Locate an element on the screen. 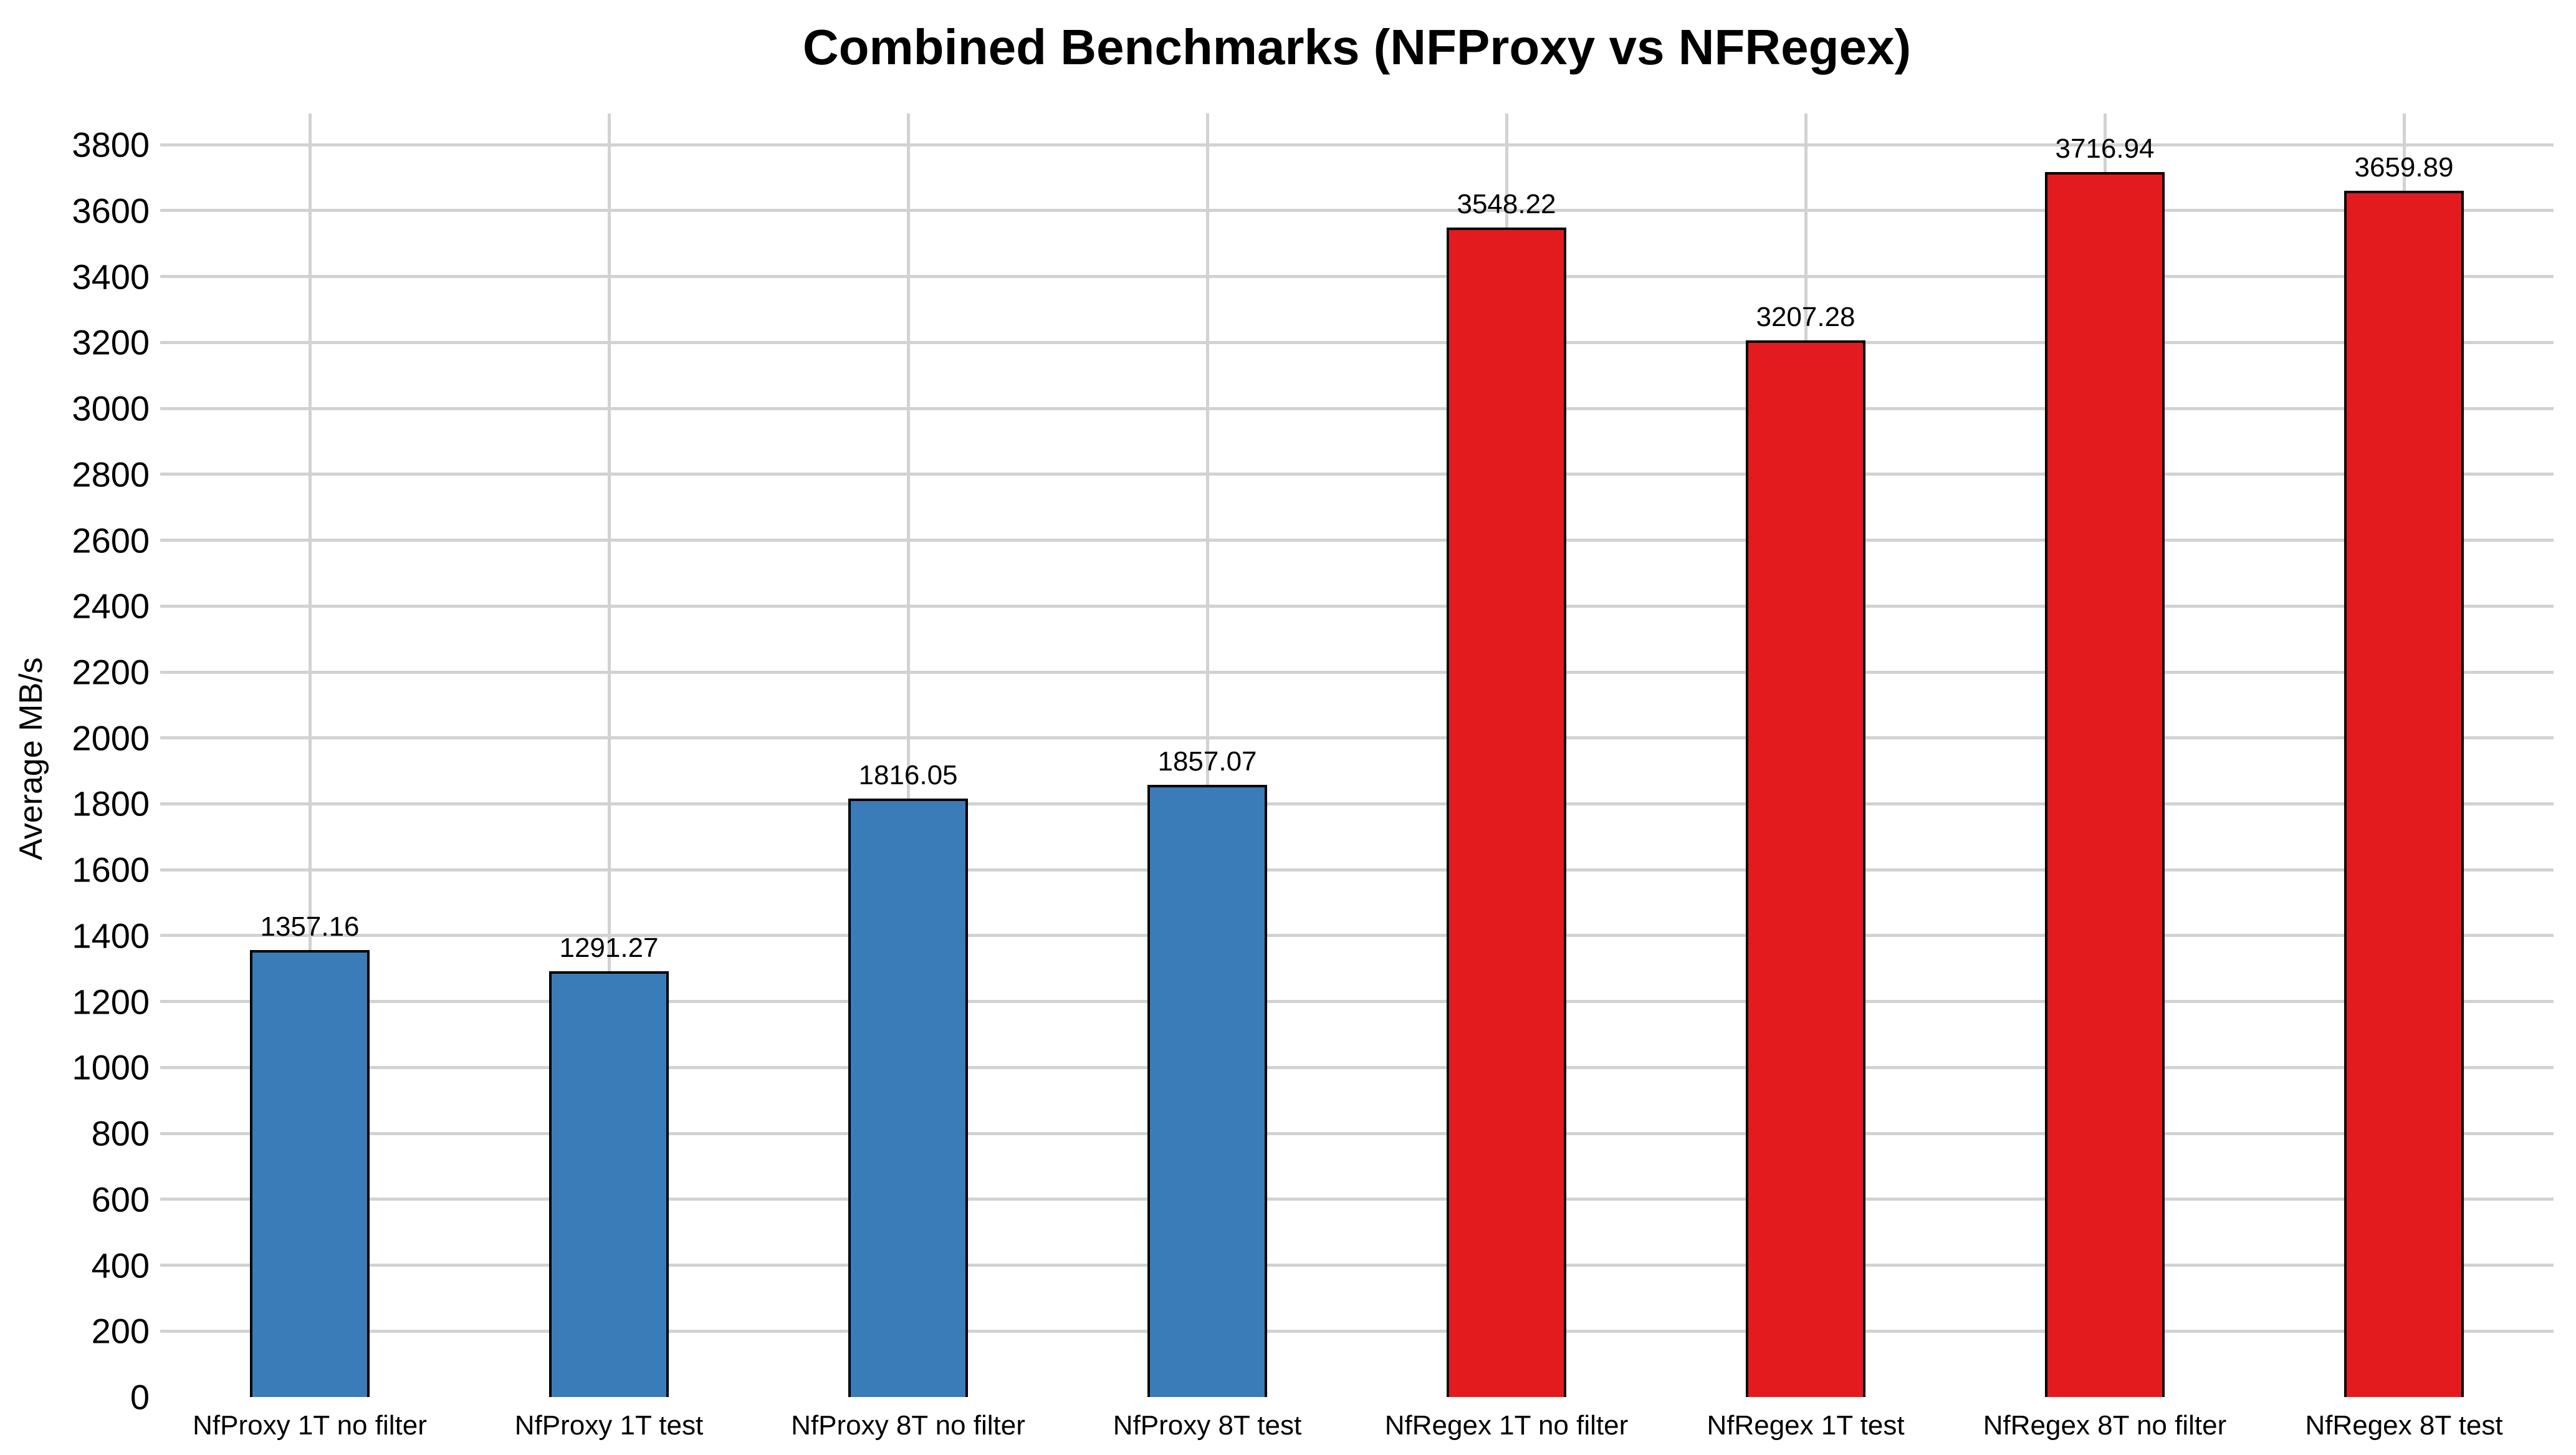 The width and height of the screenshot is (2576, 1455). y-tick-label: 2600 is located at coordinates (111, 540).